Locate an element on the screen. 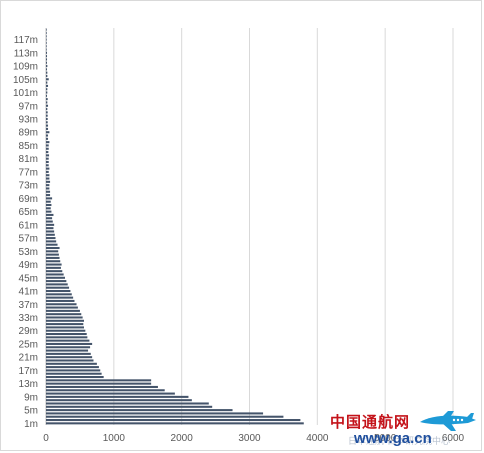  y-tick-label: 17m is located at coordinates (28, 371).